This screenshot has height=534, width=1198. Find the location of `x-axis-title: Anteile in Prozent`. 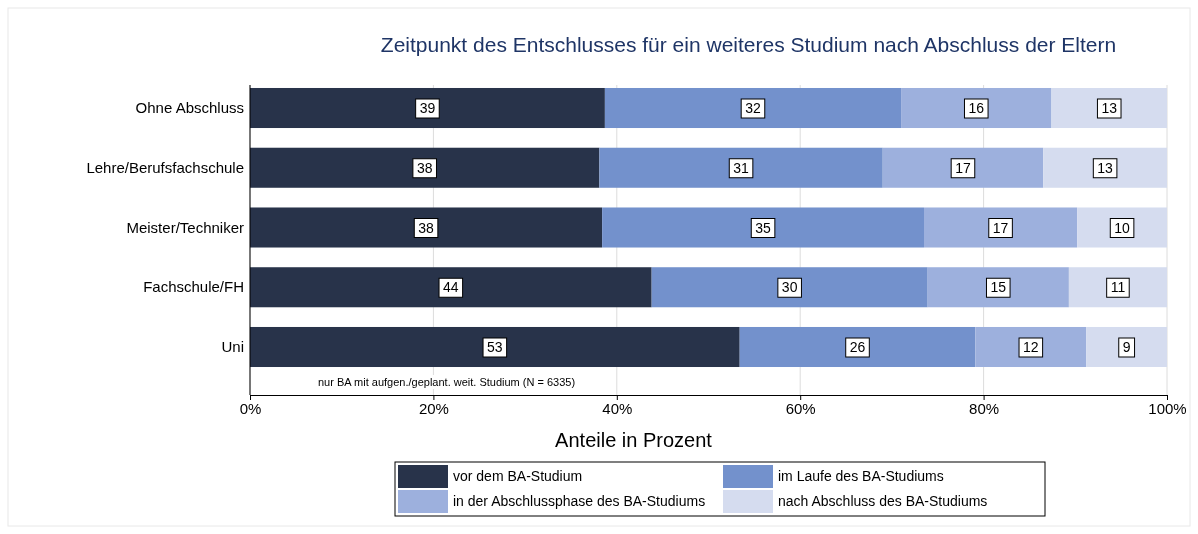

x-axis-title: Anteile in Prozent is located at coordinates (634, 440).